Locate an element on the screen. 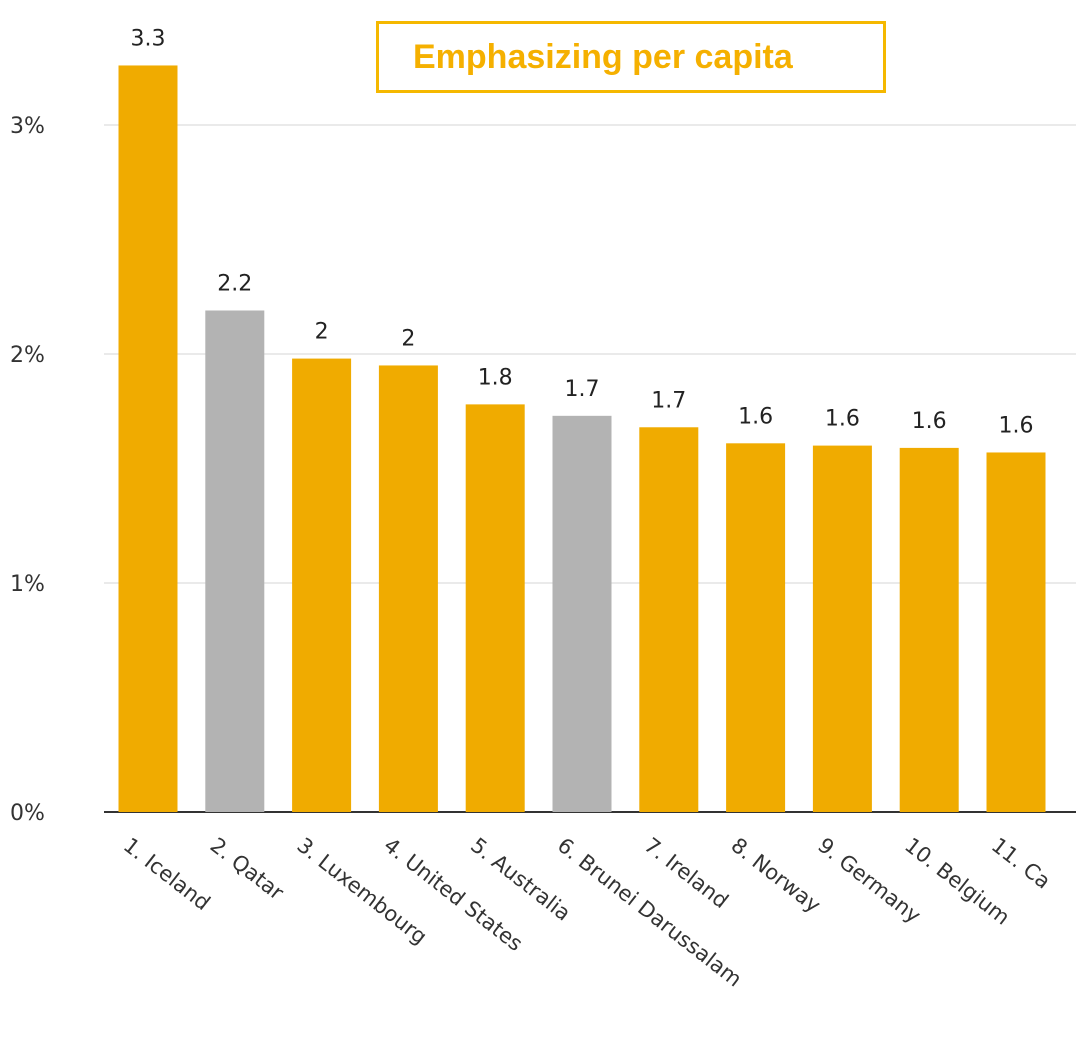 This screenshot has width=1076, height=1062. category-label: 1. Iceland is located at coordinates (167, 874).